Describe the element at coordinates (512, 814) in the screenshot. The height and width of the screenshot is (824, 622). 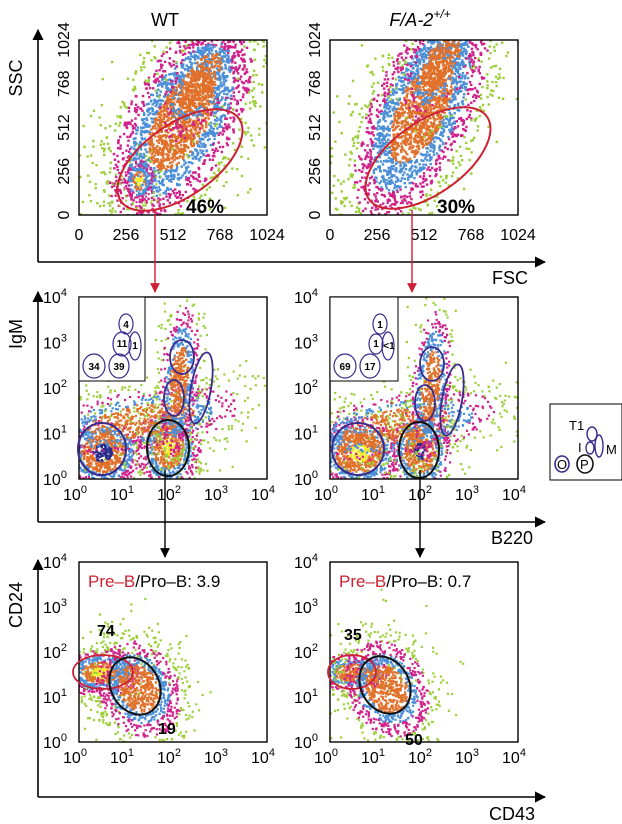
I see `cd43-axis-title: CD43` at that location.